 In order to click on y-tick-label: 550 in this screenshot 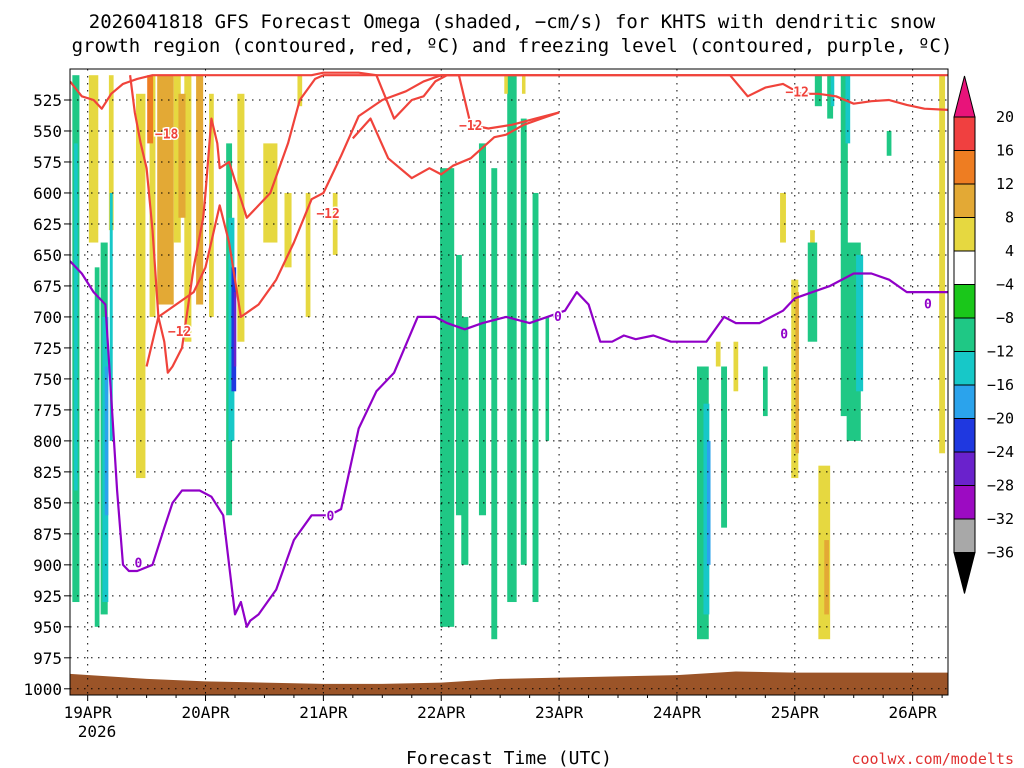, I will do `click(47, 131)`.